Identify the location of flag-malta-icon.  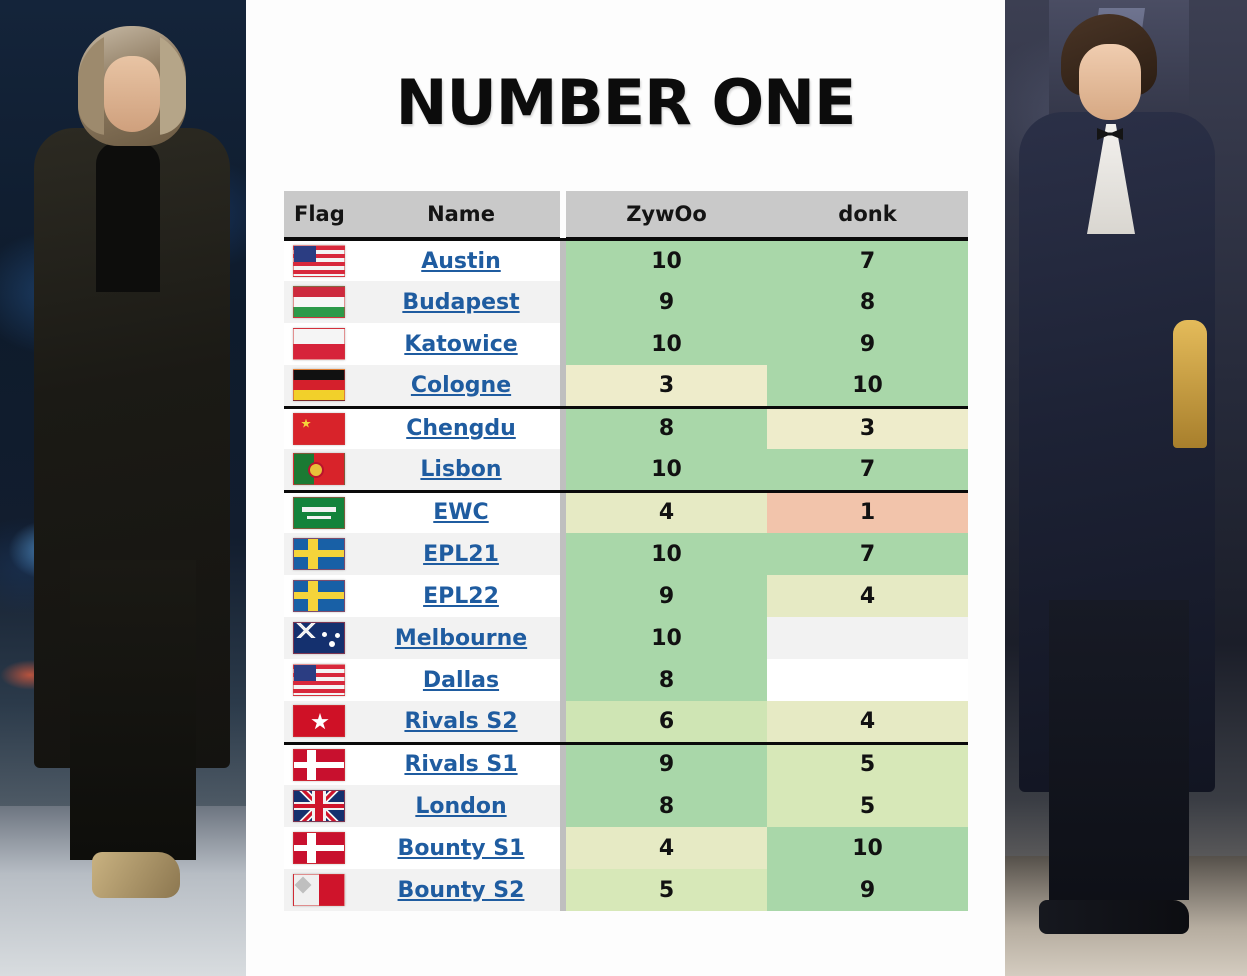
(319, 890).